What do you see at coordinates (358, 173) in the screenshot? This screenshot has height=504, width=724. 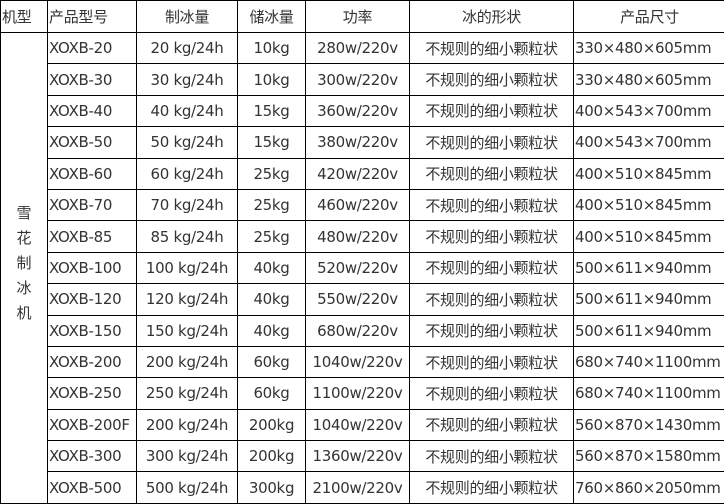 I see `cell-power: 420w/220v` at bounding box center [358, 173].